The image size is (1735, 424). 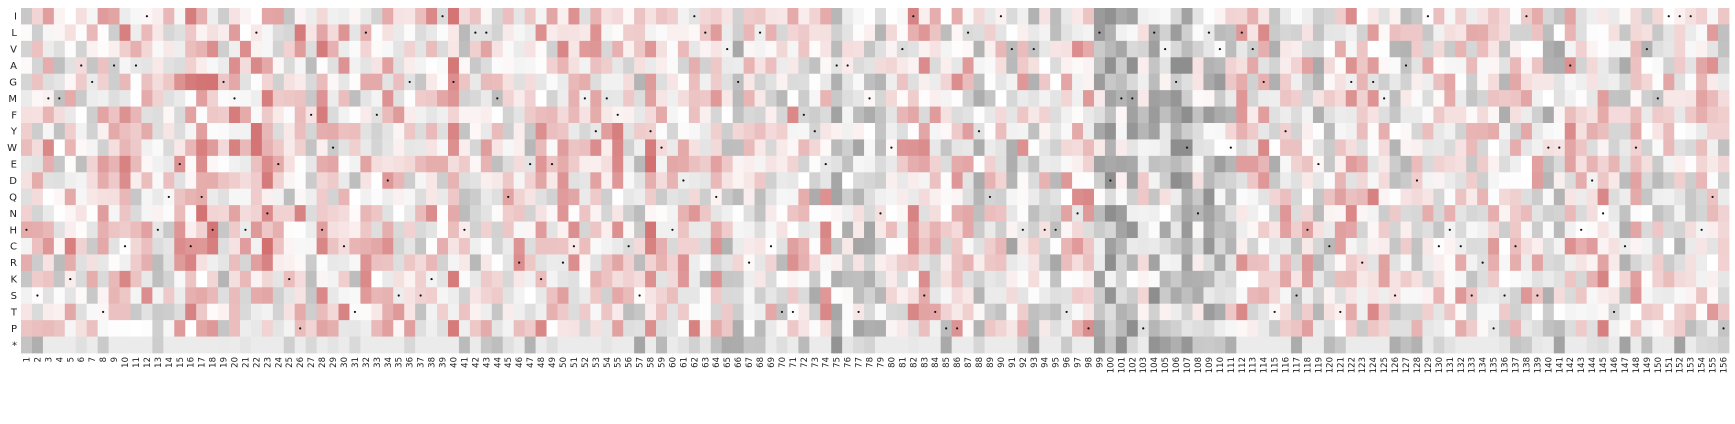 I want to click on x-tick-label: 54, so click(x=608, y=362).